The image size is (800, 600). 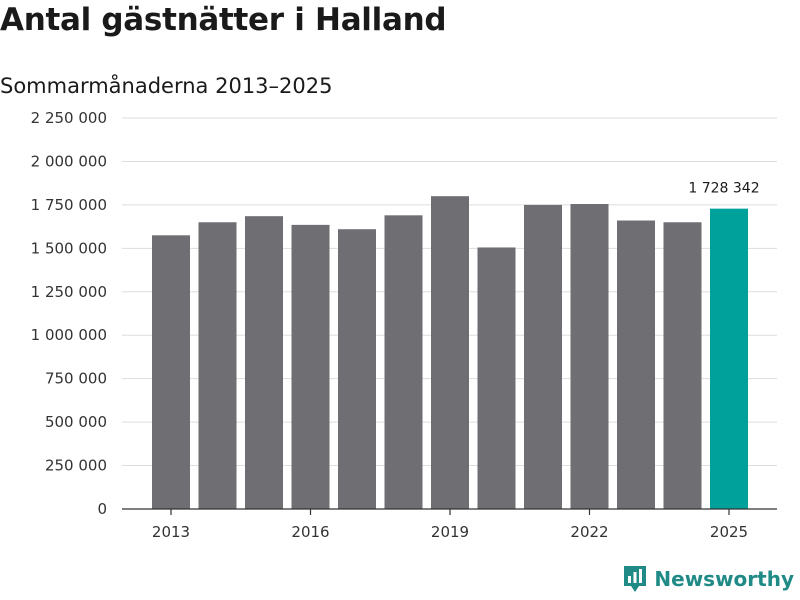 I want to click on bar-2023, so click(x=636, y=365).